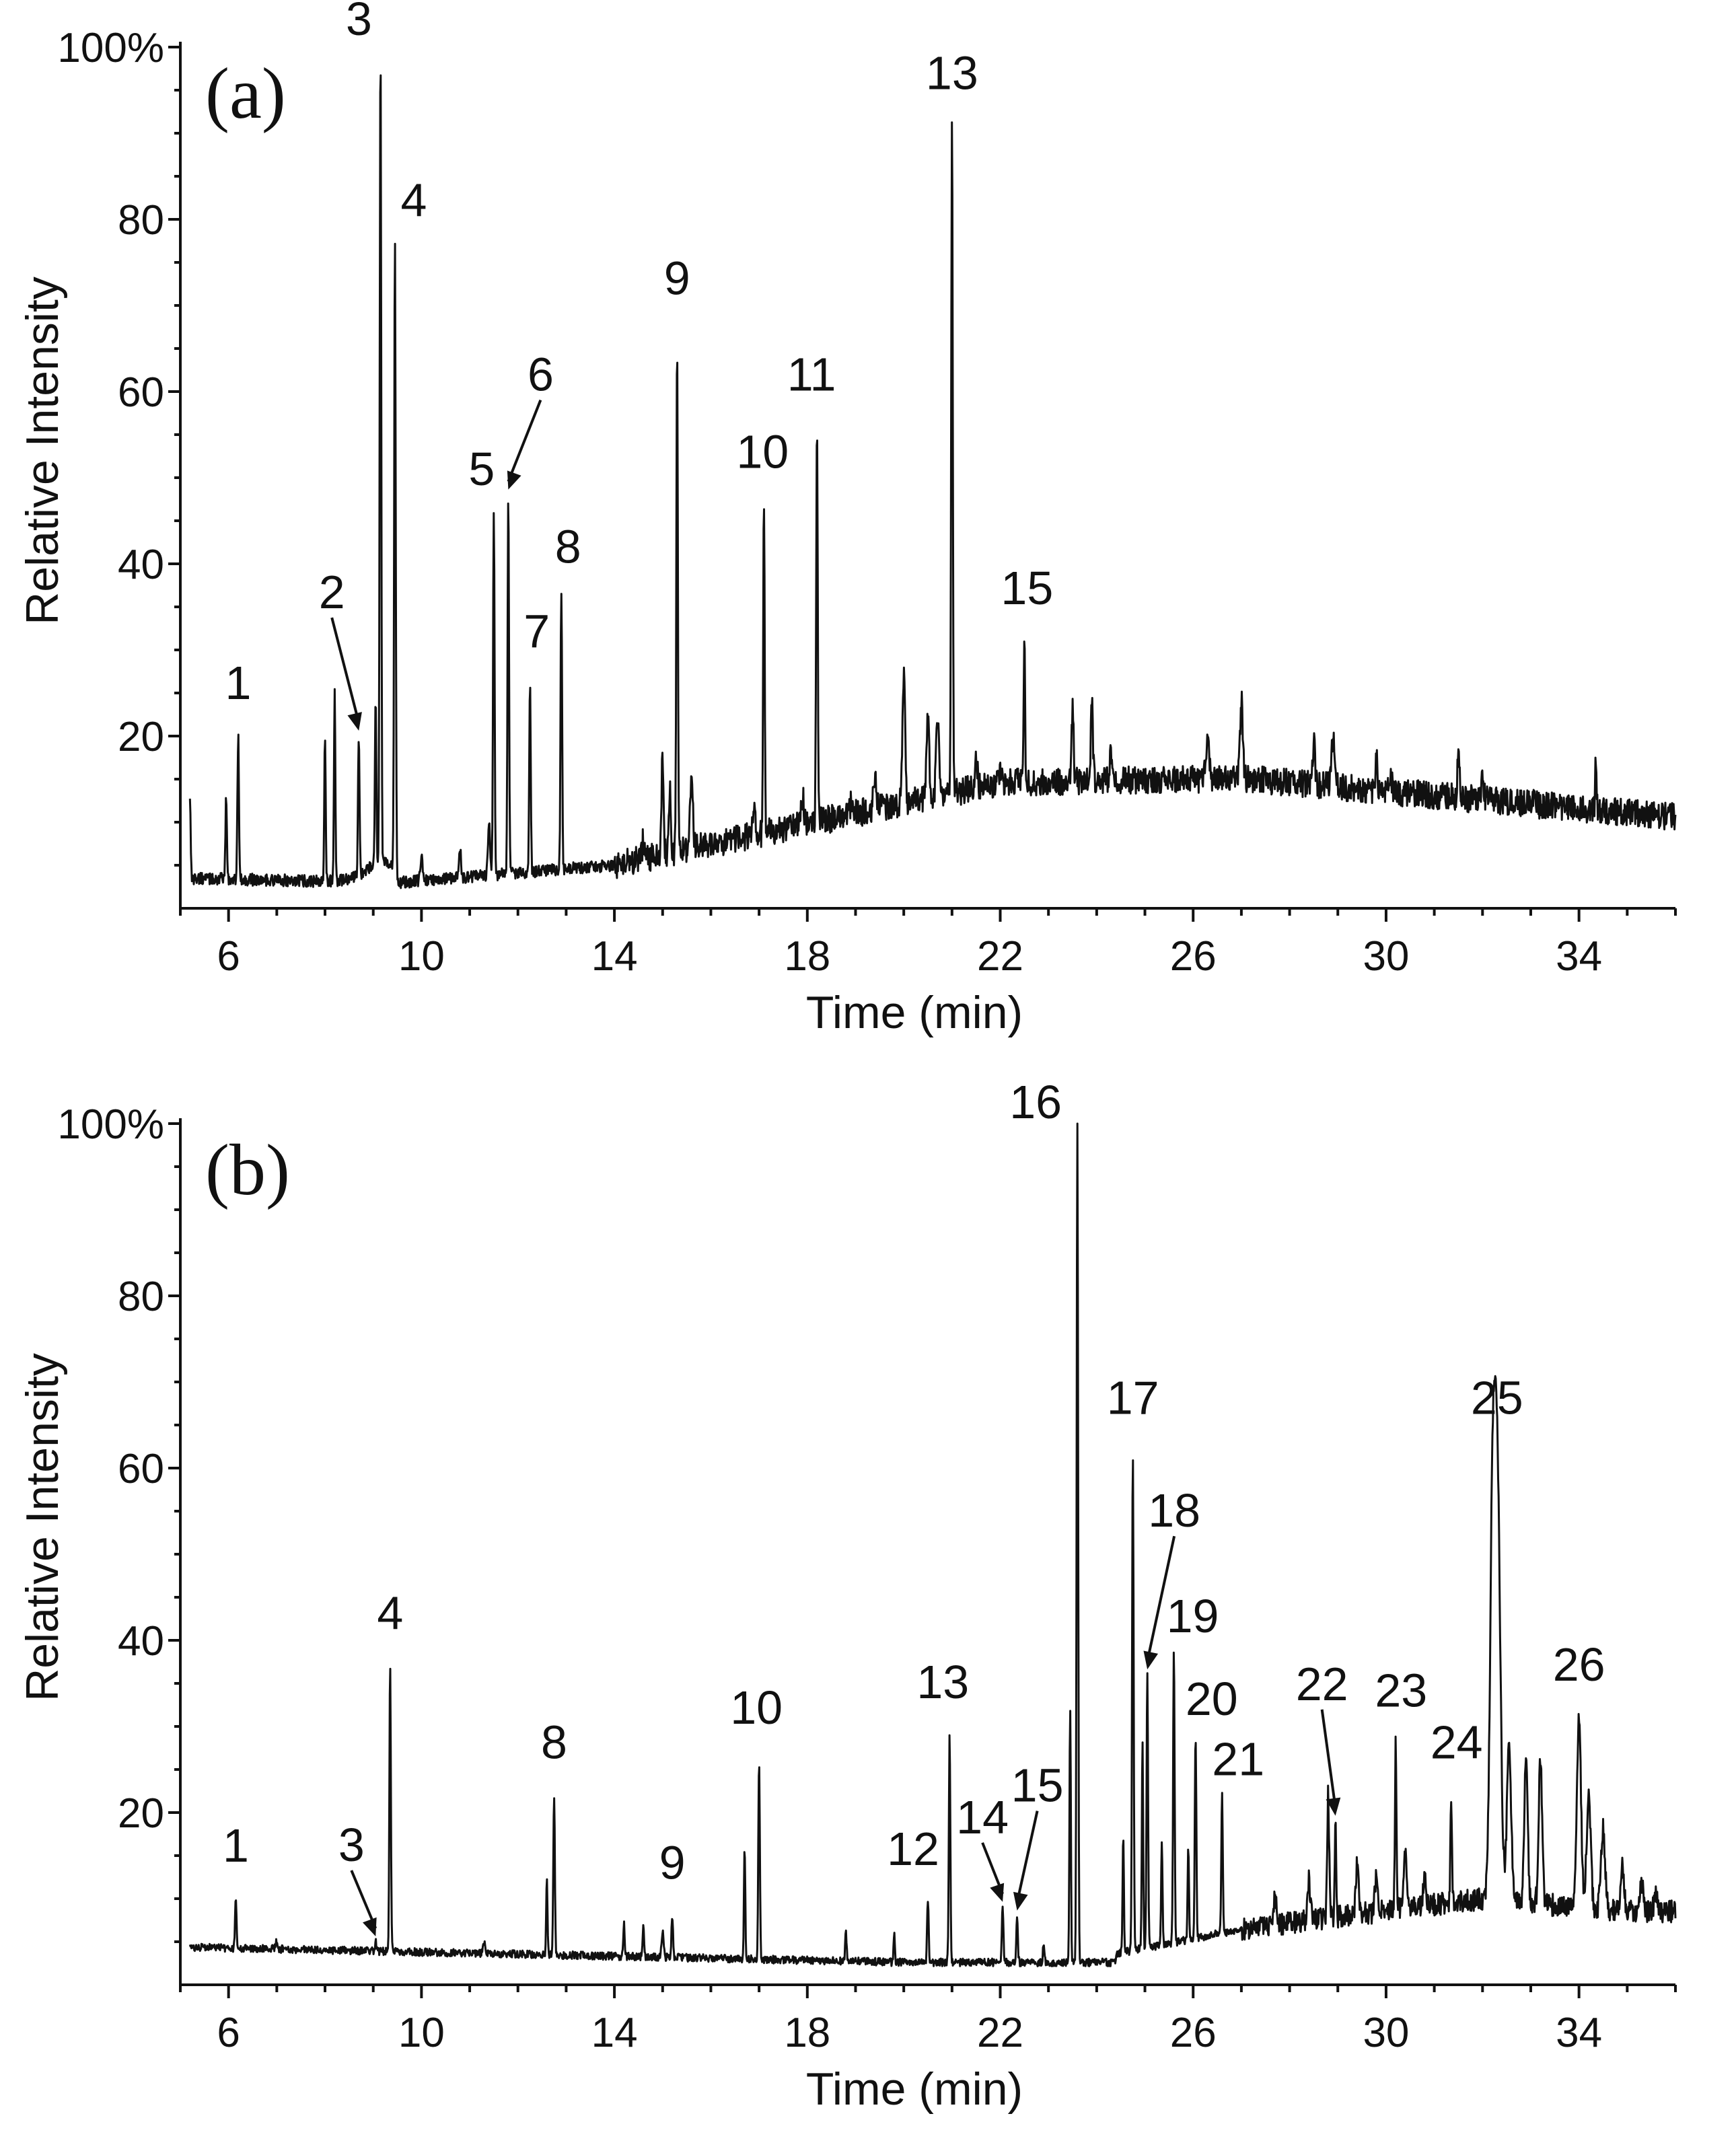 Image resolution: width=1736 pixels, height=2153 pixels. I want to click on peak-label: 14, so click(982, 1818).